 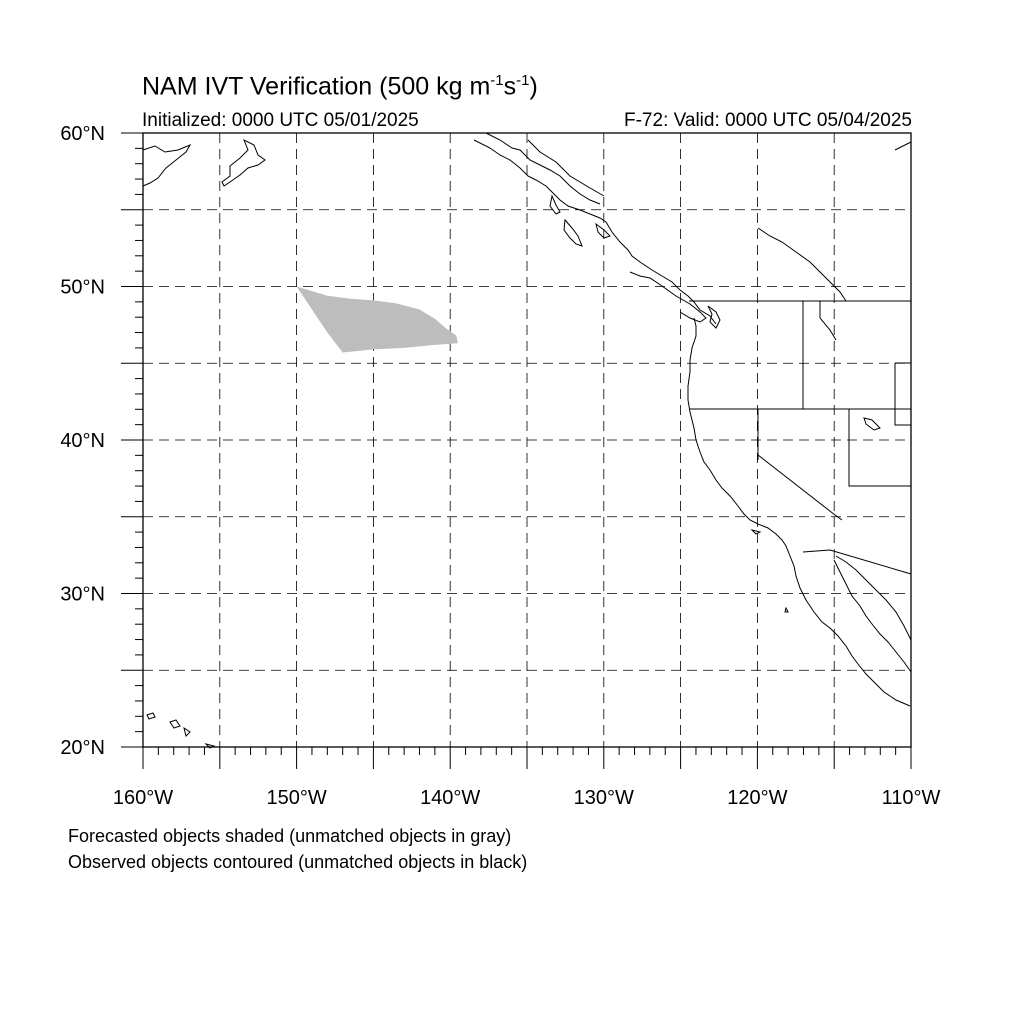 What do you see at coordinates (800, 437) in the screenshot?
I see `us-borders` at bounding box center [800, 437].